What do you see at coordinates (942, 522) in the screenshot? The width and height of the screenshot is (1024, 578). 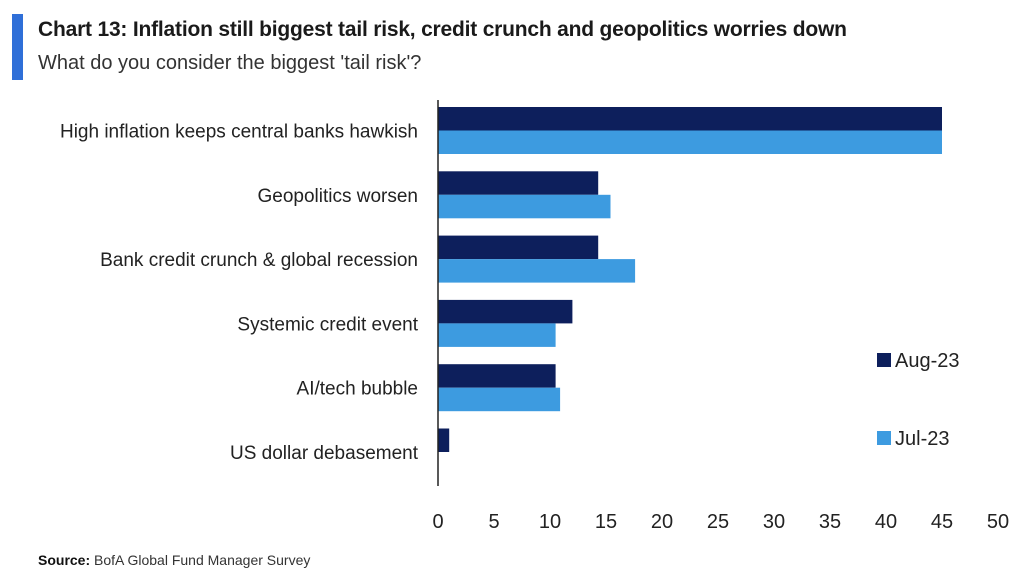 I see `x-tick-label-9: 45` at bounding box center [942, 522].